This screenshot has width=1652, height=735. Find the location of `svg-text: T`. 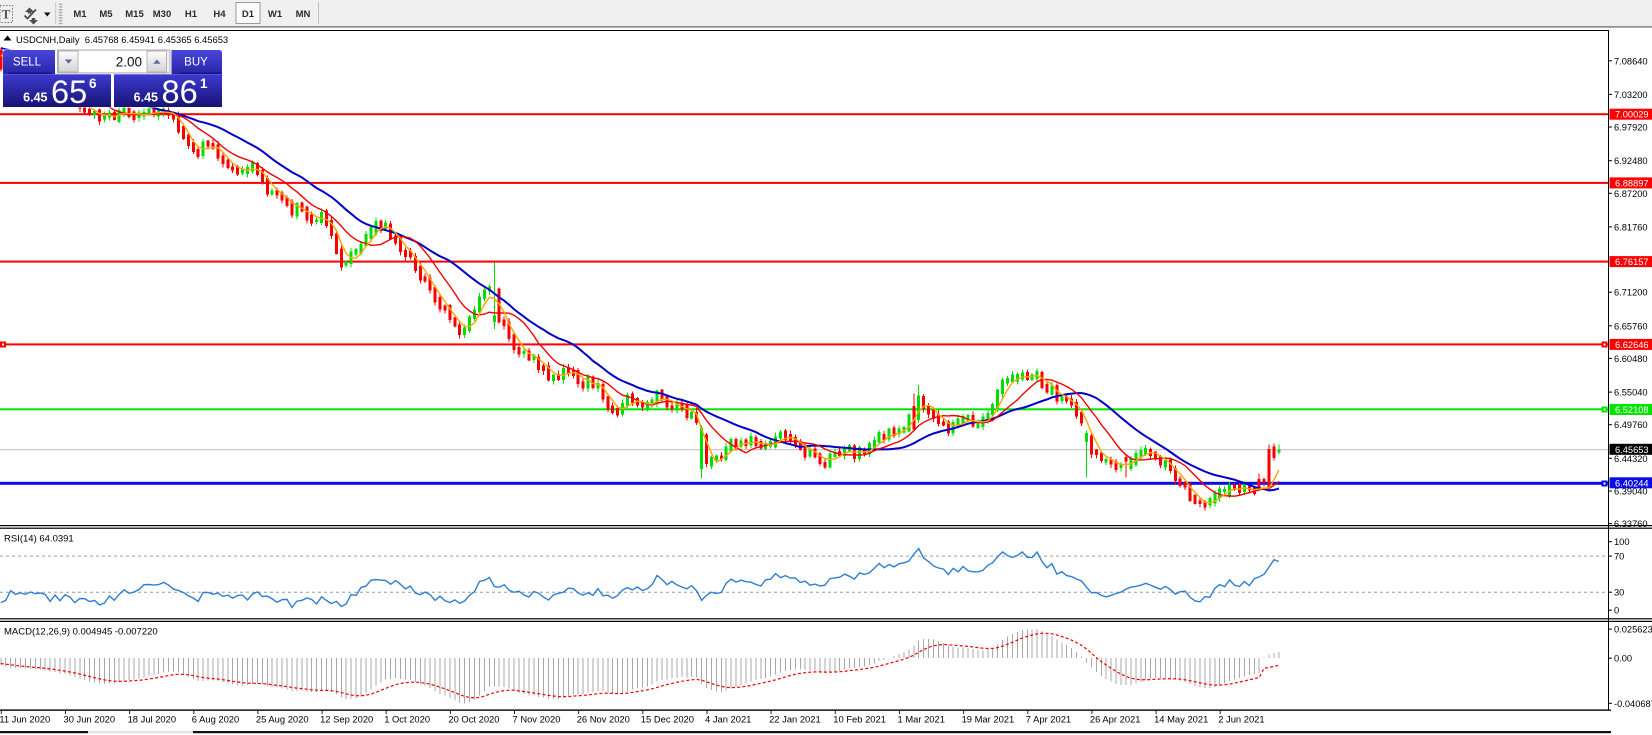

svg-text: T is located at coordinates (6, 14).